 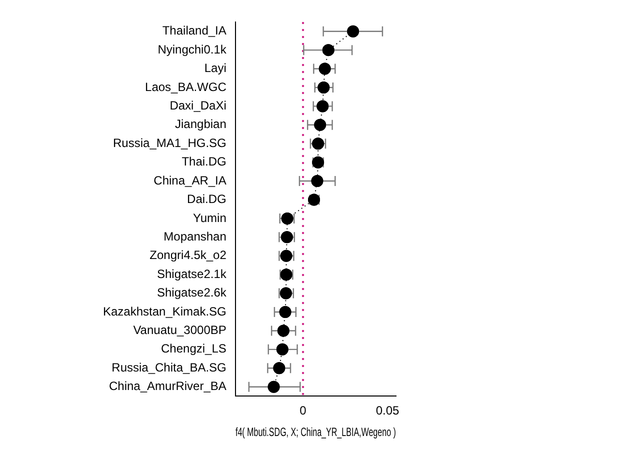 What do you see at coordinates (193, 49) in the screenshot?
I see `y-tick-label: Nyingchi0.1k` at bounding box center [193, 49].